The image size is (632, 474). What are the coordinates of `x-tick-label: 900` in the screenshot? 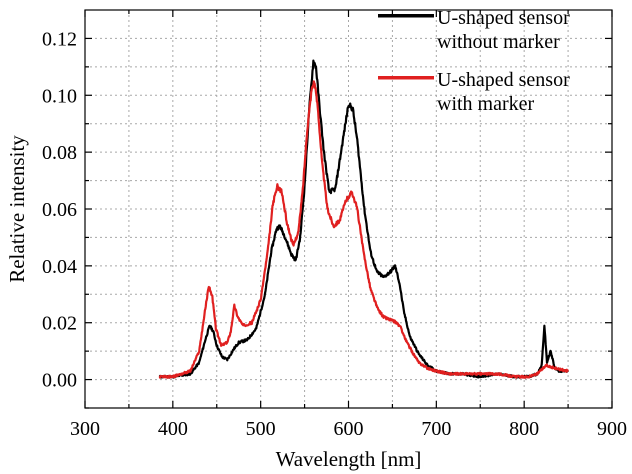 It's located at (612, 429).